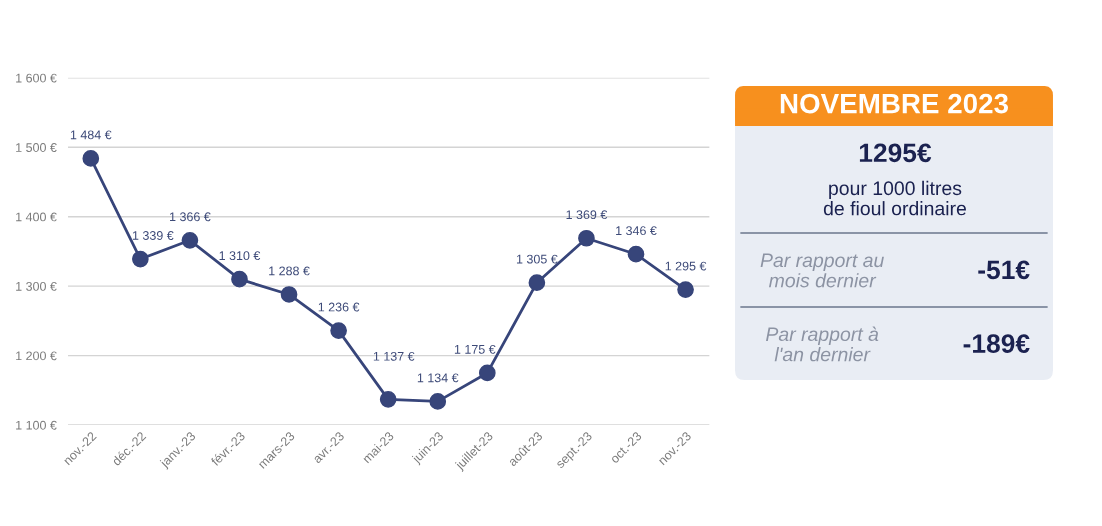 The height and width of the screenshot is (526, 1102). What do you see at coordinates (438, 378) in the screenshot?
I see `data-label: 1 134 €` at bounding box center [438, 378].